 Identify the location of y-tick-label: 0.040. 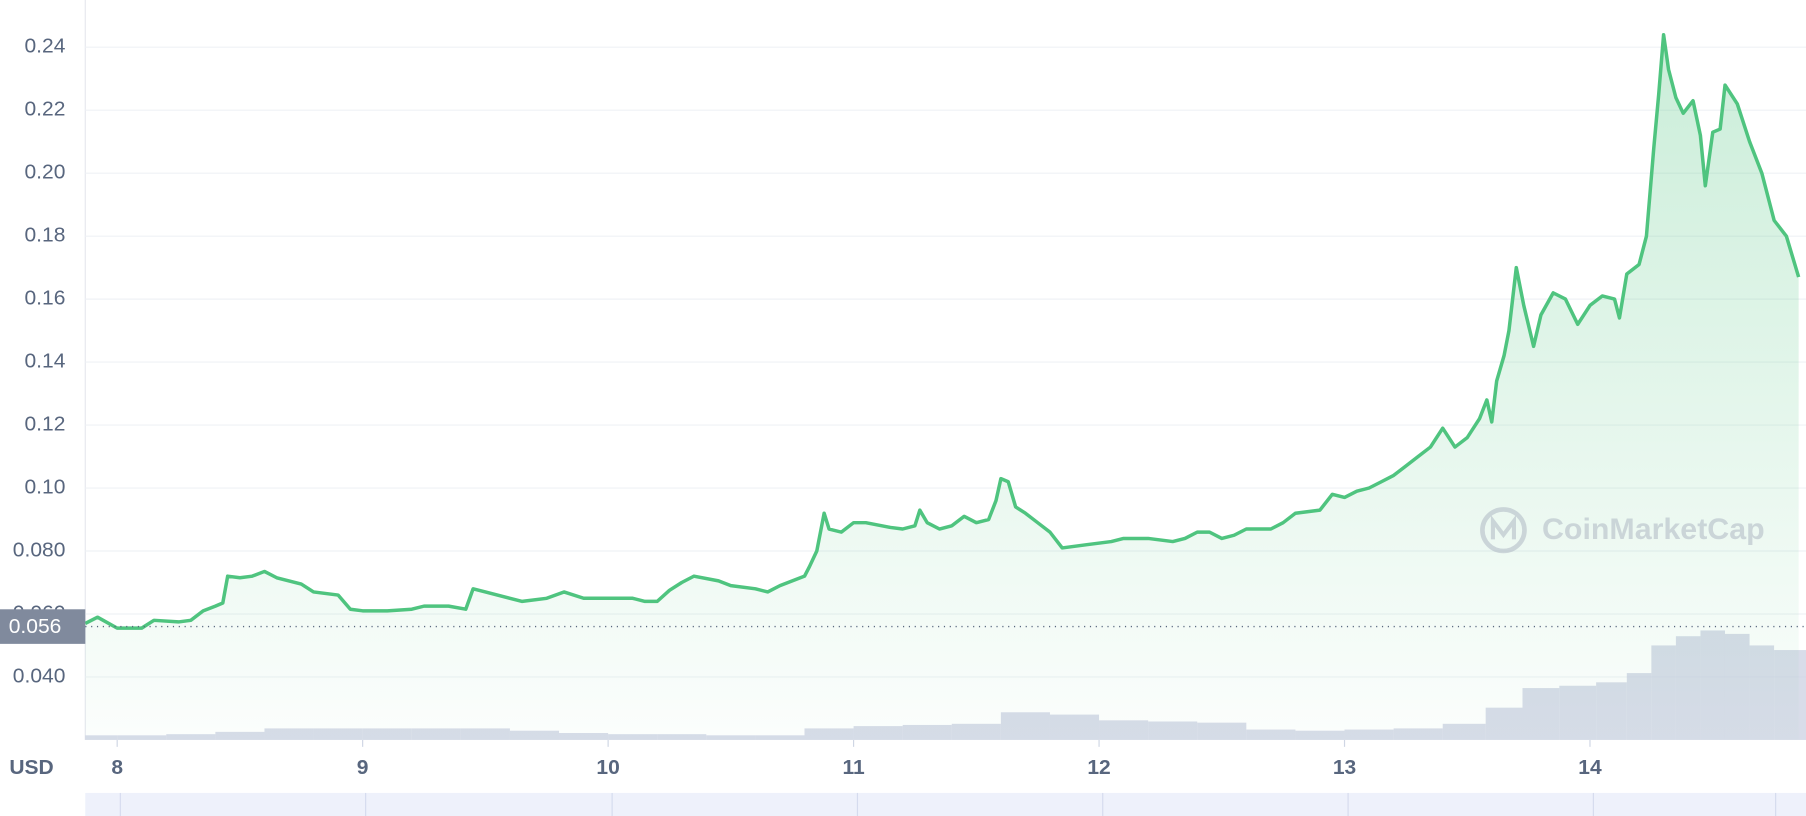
(39, 676).